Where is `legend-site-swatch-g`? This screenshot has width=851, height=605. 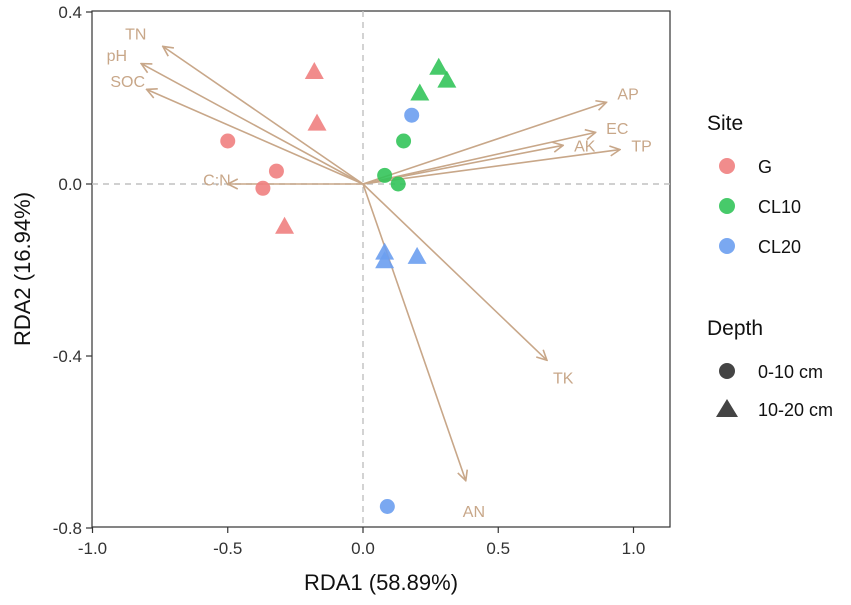 legend-site-swatch-g is located at coordinates (727, 166).